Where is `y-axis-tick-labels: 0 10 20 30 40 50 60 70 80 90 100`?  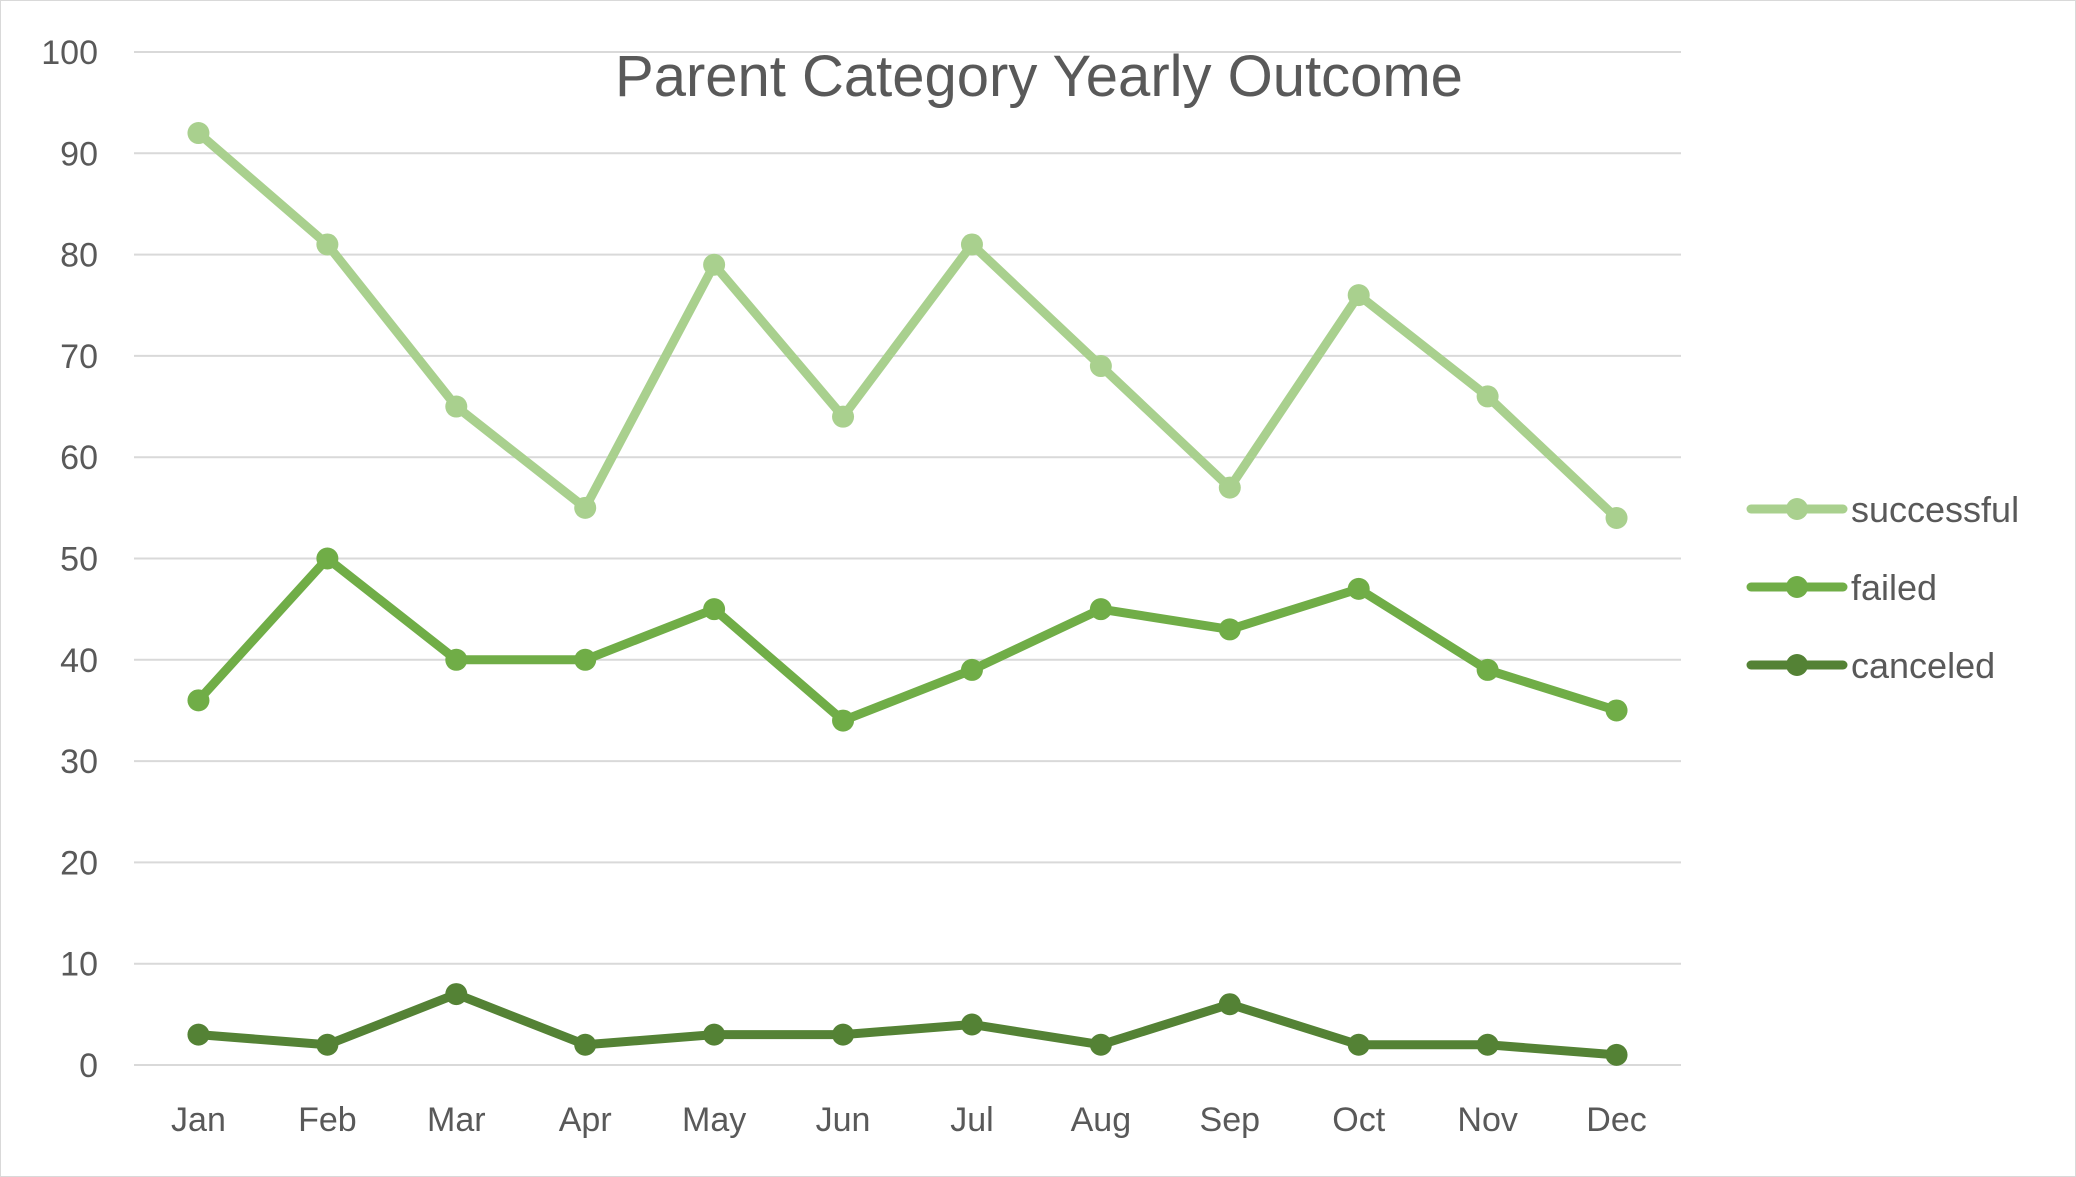 y-axis-tick-labels: 0 10 20 30 40 50 60 70 80 90 100 is located at coordinates (69, 559).